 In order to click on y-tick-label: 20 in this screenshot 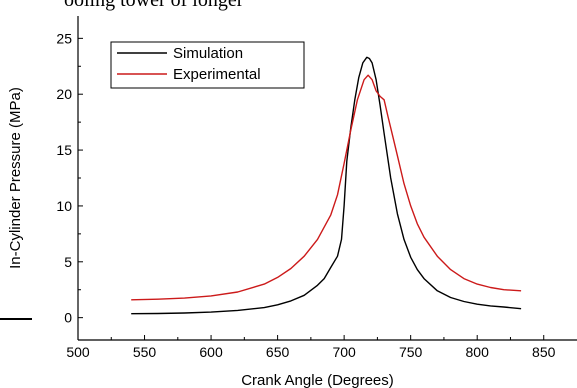, I will do `click(64, 94)`.